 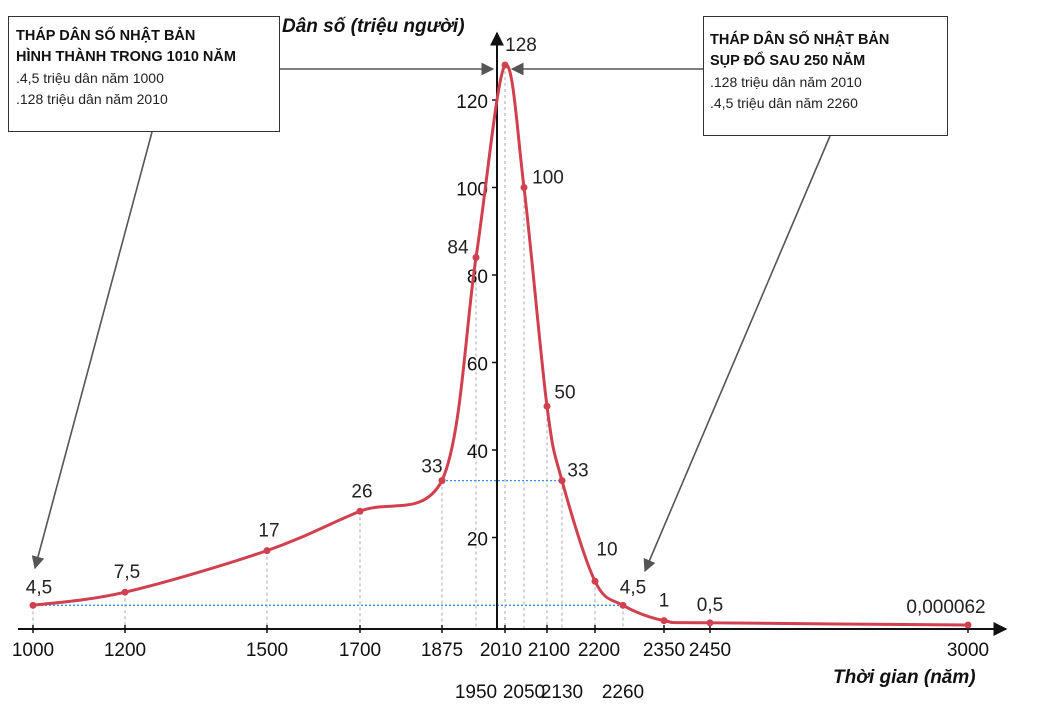 What do you see at coordinates (33, 650) in the screenshot?
I see `x-tick-label-1000: 1000` at bounding box center [33, 650].